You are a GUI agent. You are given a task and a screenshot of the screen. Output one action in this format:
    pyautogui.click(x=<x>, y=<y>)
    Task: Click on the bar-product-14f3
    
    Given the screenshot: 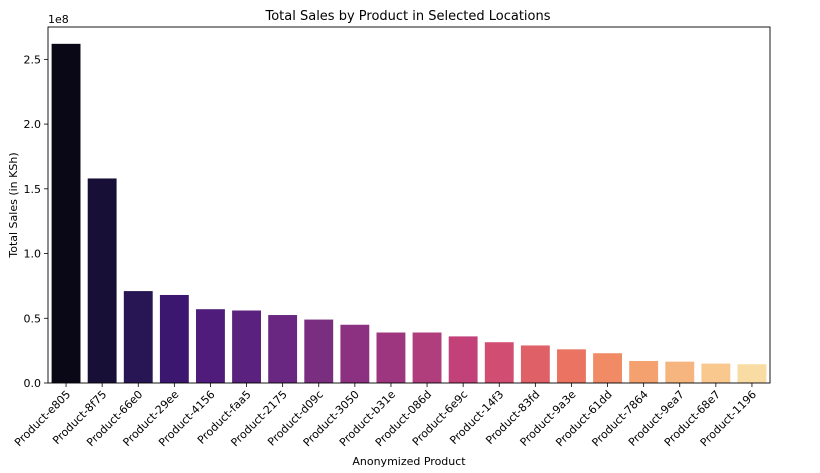 What is the action you would take?
    pyautogui.click(x=499, y=362)
    